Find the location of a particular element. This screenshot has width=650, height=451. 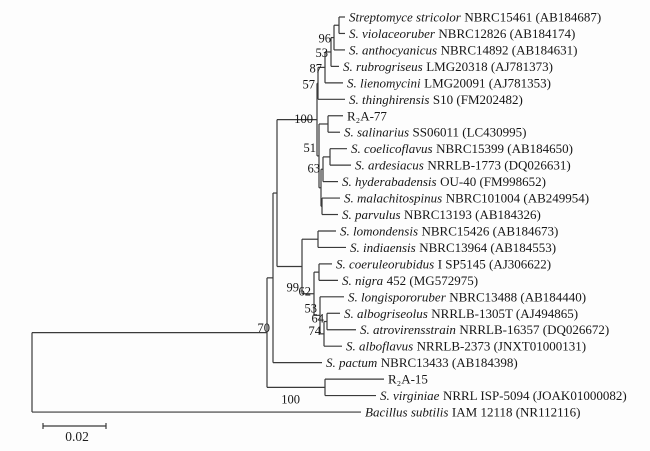

taxon-label: S. rubrogriseus LMG20318 (AJ781373) is located at coordinates (448, 66).